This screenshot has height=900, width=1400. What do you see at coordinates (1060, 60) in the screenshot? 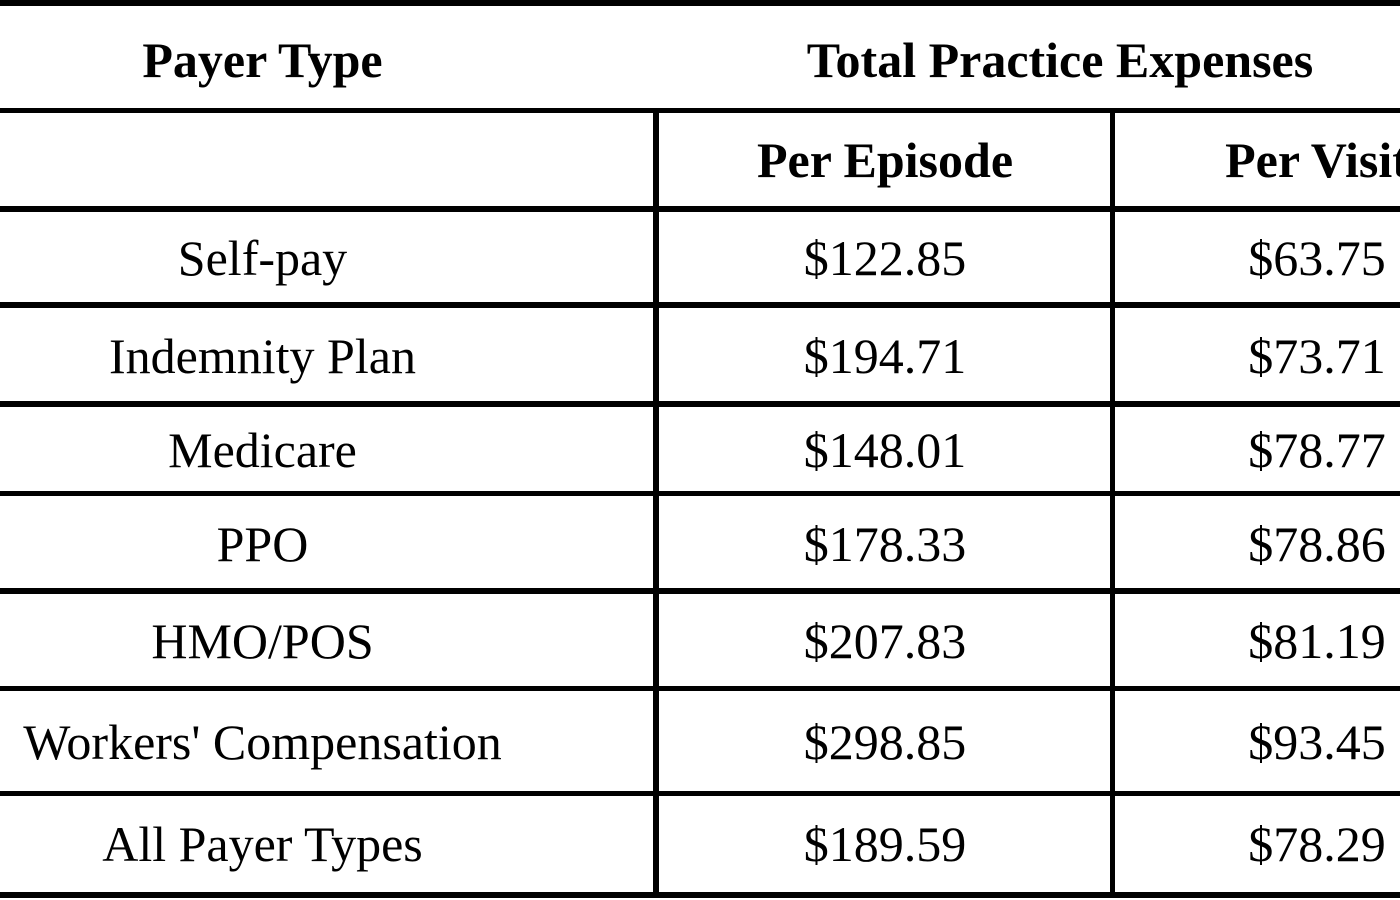
I see `header-total-practice-expenses: Total Practice Expenses` at bounding box center [1060, 60].